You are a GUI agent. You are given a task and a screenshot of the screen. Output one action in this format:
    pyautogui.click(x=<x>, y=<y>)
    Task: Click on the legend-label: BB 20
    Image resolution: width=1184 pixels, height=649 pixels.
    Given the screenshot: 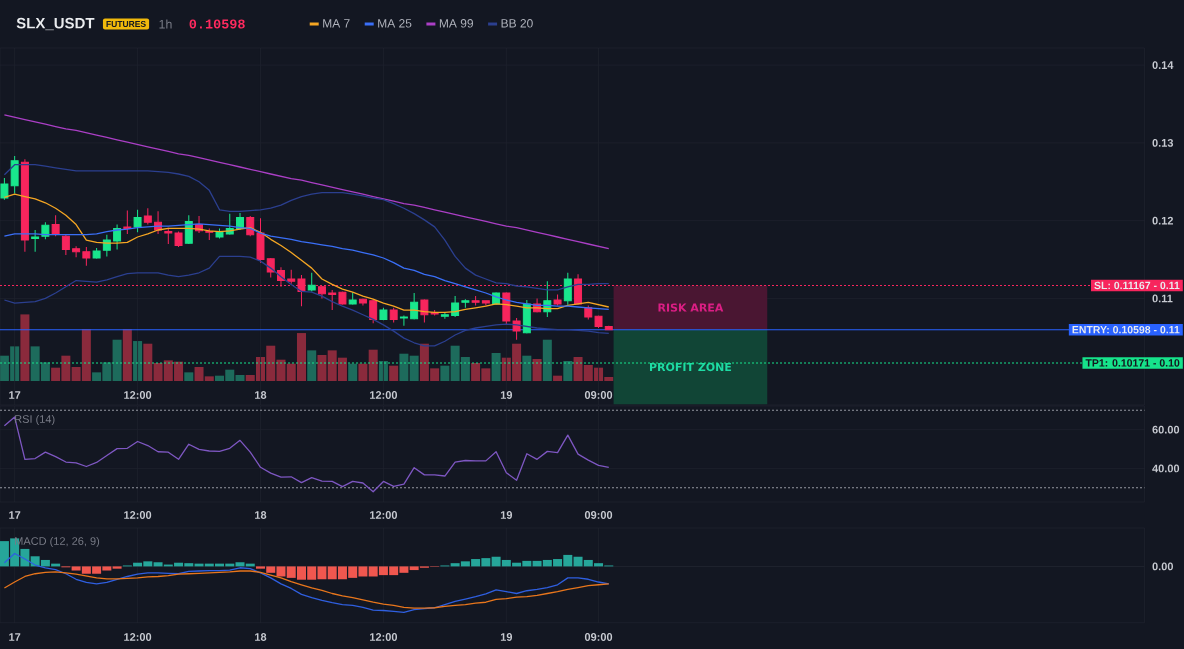 What is the action you would take?
    pyautogui.click(x=517, y=23)
    